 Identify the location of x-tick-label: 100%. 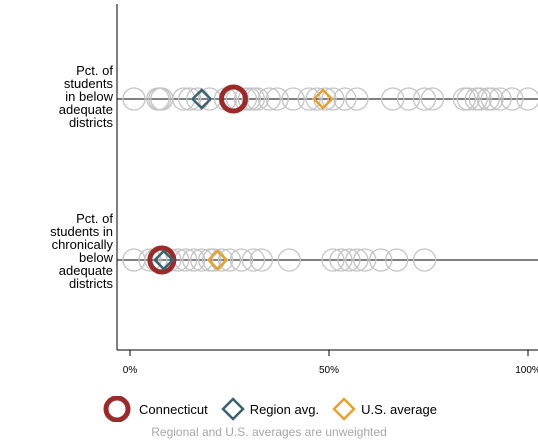
(526, 370).